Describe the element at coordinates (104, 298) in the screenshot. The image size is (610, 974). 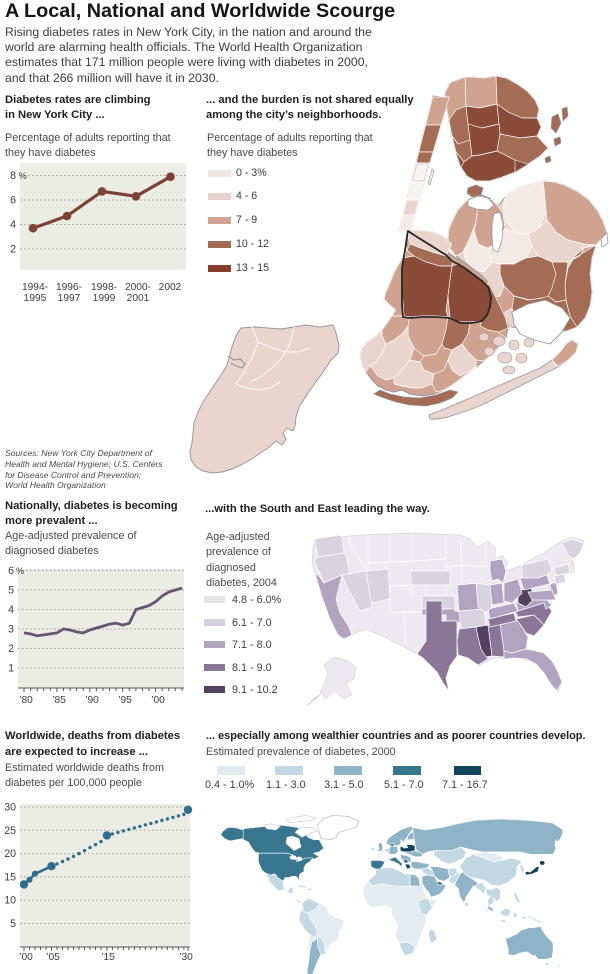
I see `svg-text: 1999` at that location.